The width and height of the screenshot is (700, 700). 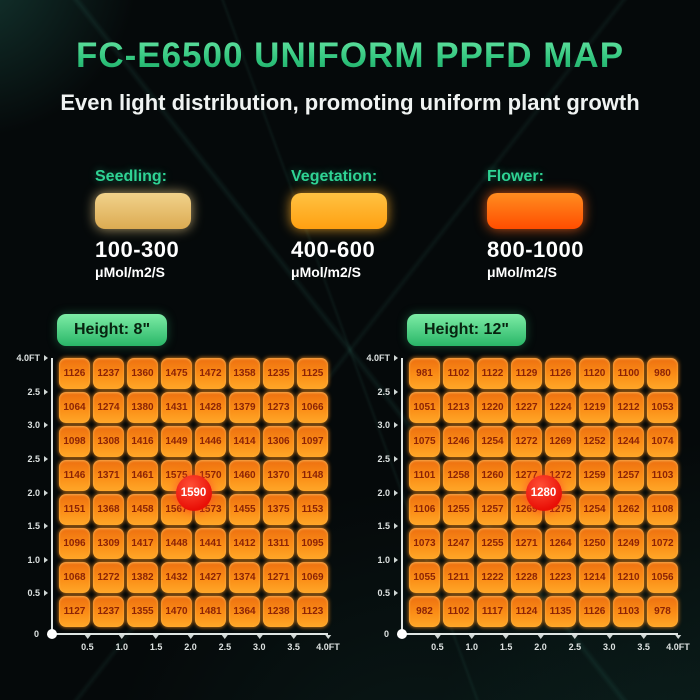 I want to click on ppfd-cell: 1244, so click(x=628, y=441).